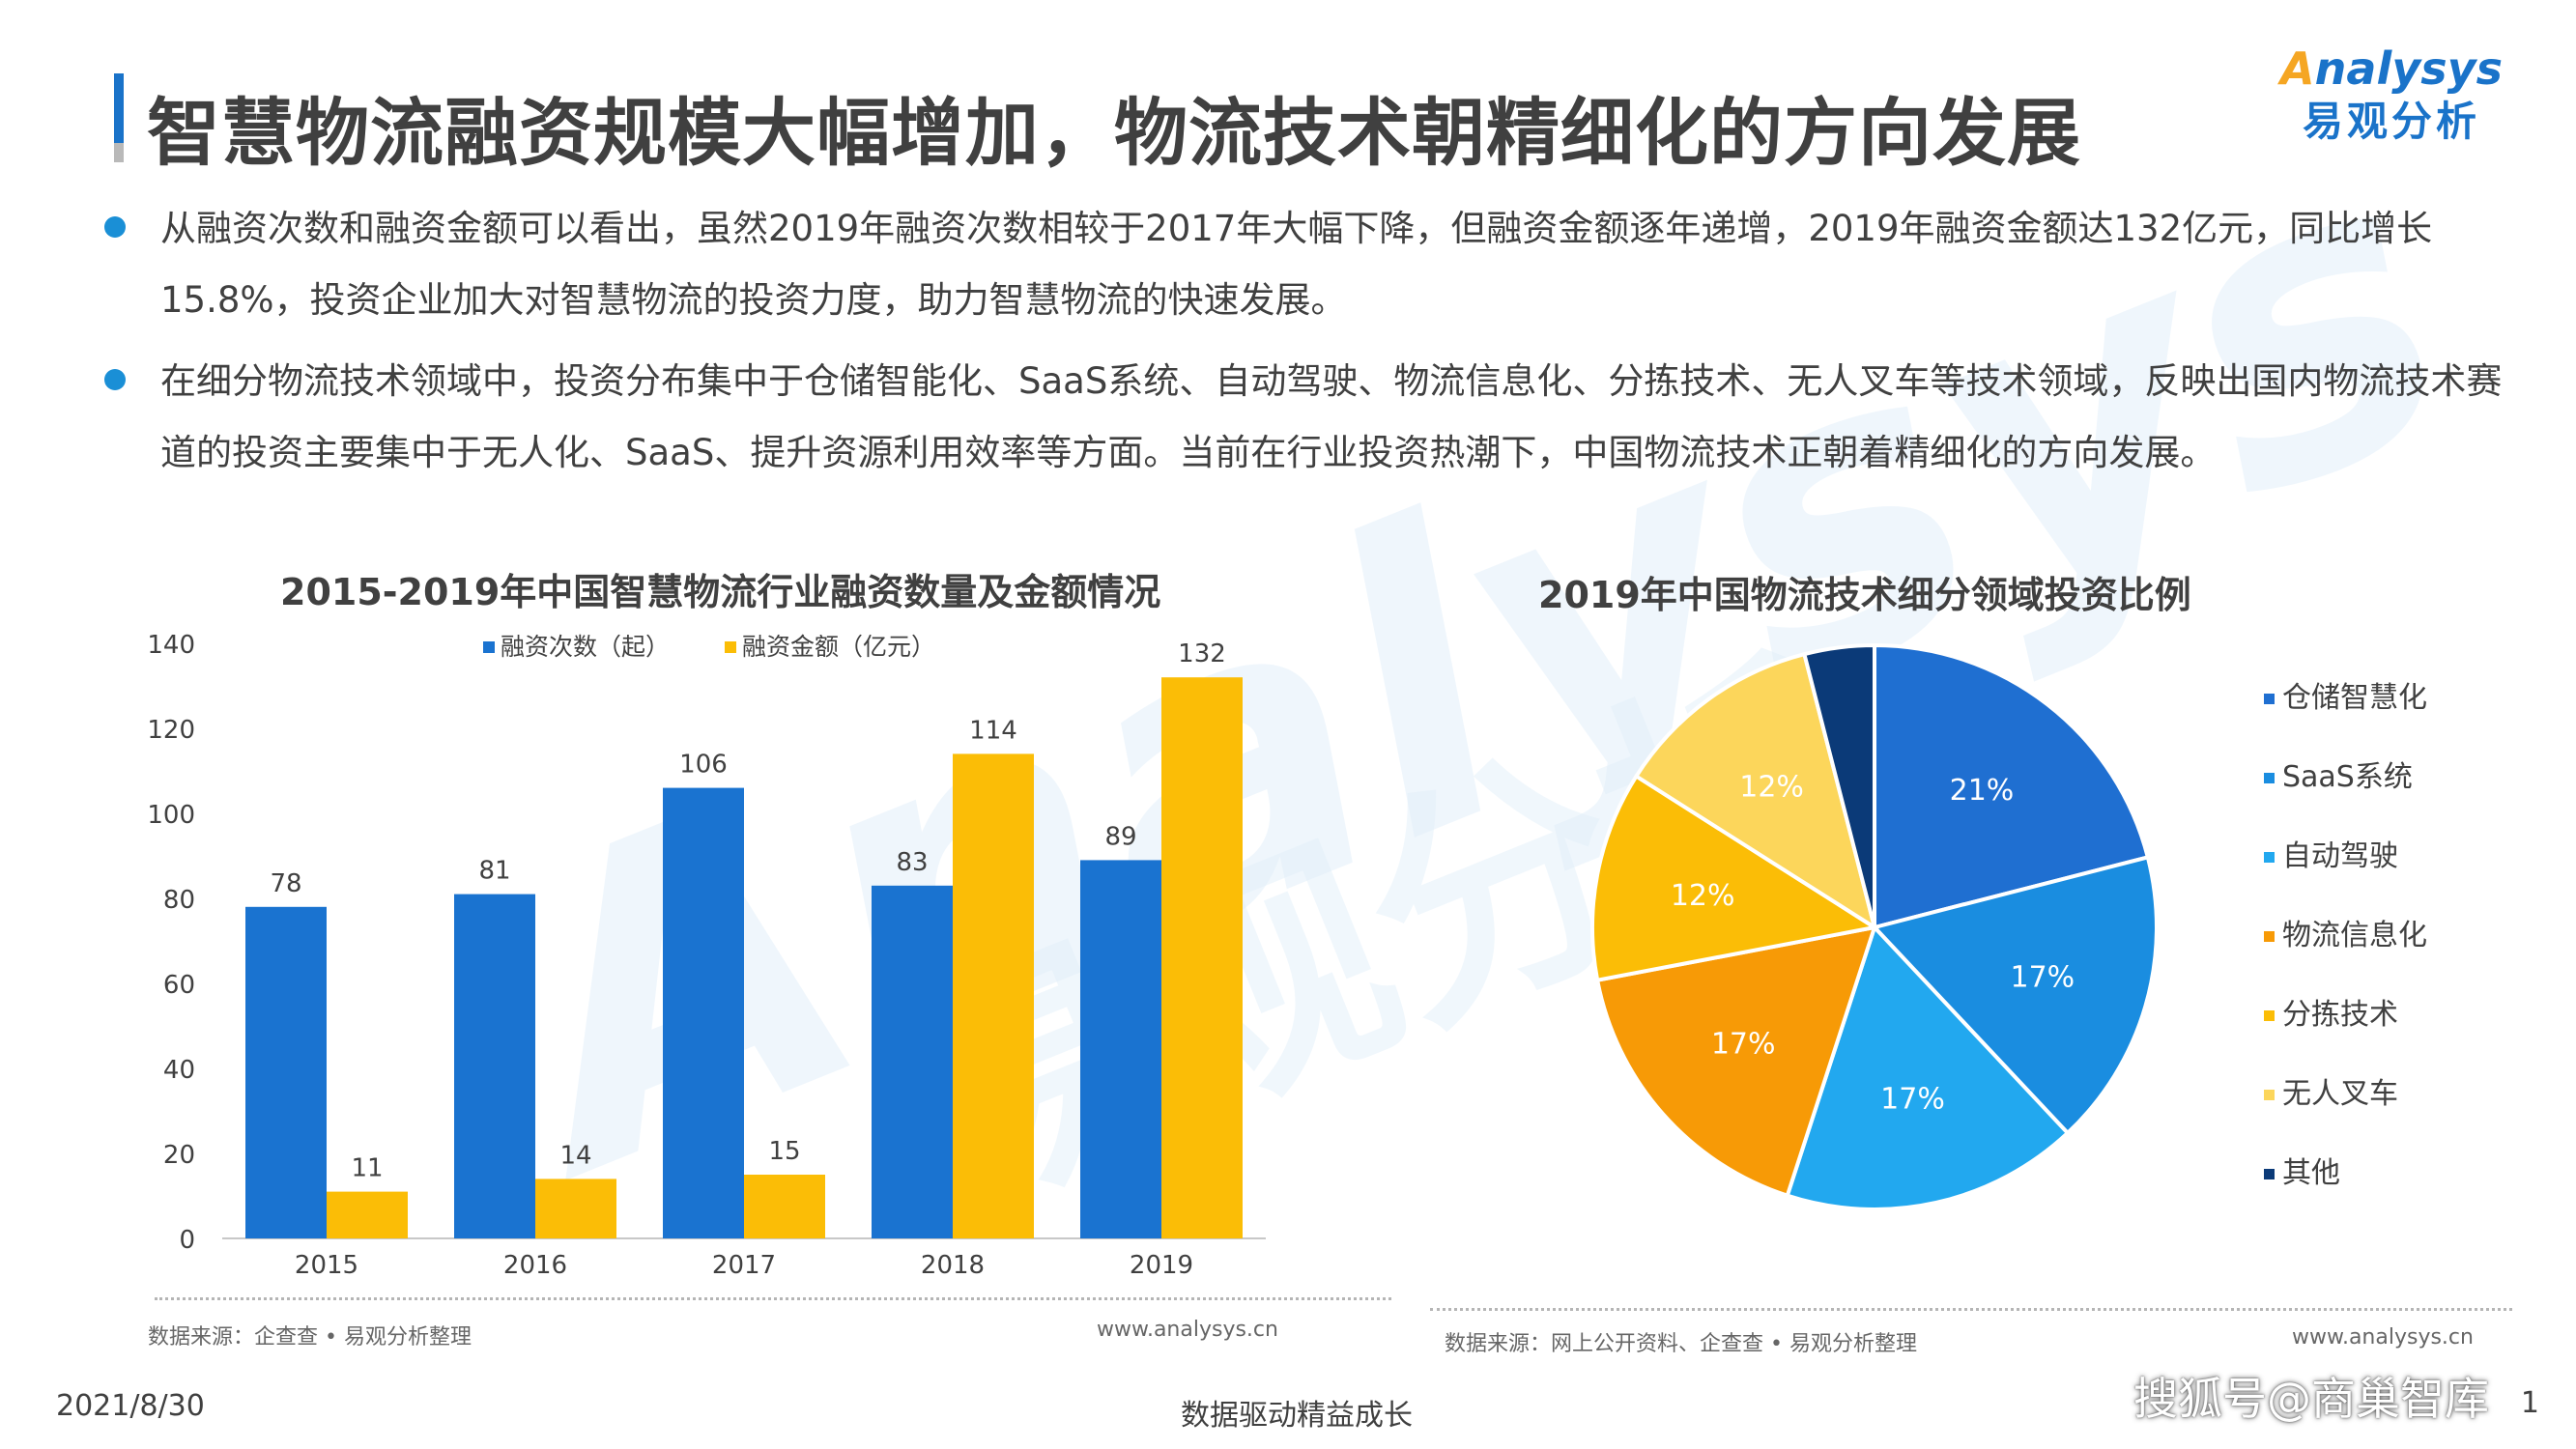 The image size is (2576, 1449). What do you see at coordinates (179, 1155) in the screenshot?
I see `y-tick-label: 20` at bounding box center [179, 1155].